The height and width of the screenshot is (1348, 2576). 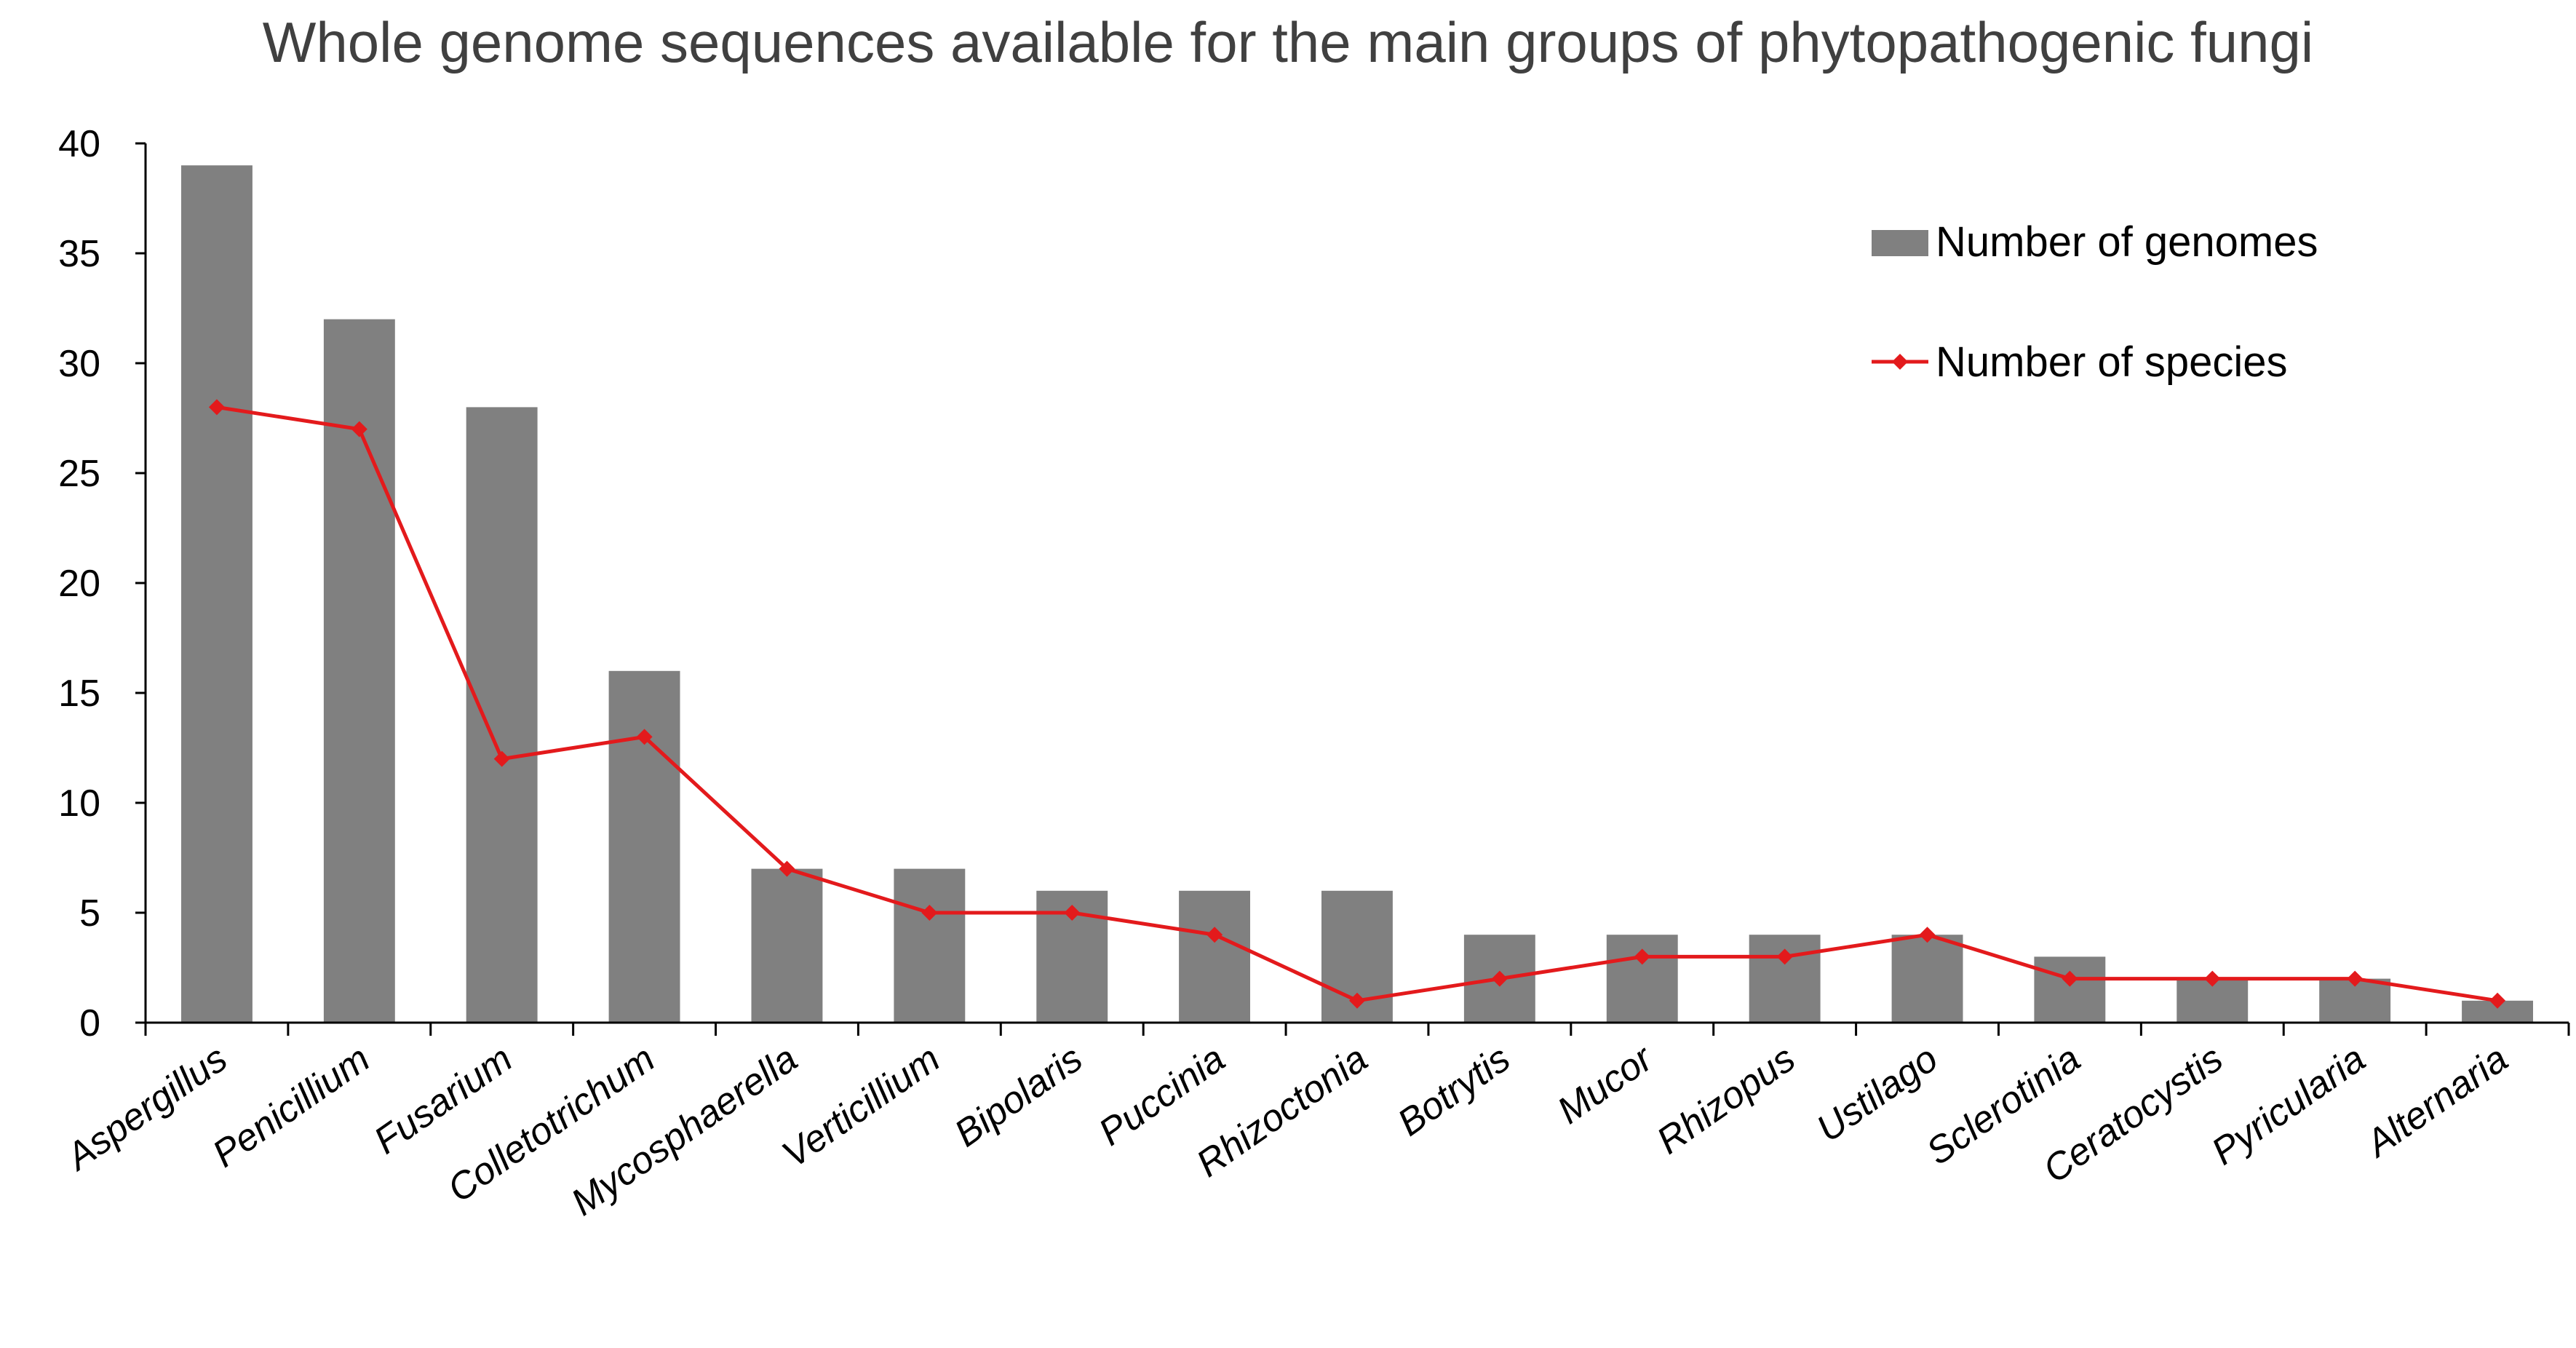 What do you see at coordinates (1357, 1000) in the screenshot?
I see `species-marker-rhizoctonia` at bounding box center [1357, 1000].